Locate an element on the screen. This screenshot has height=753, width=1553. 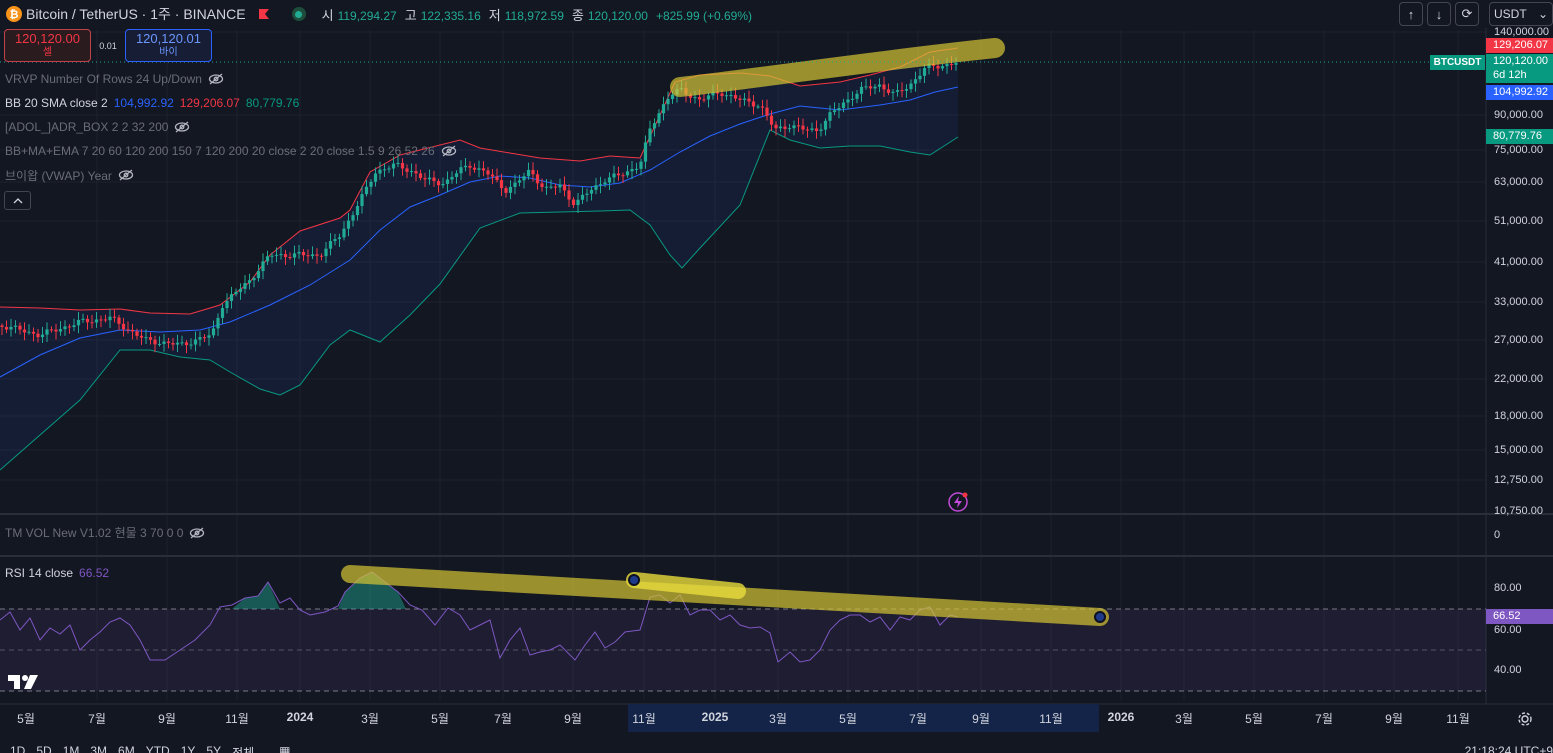
rsi-anchor-start is located at coordinates (634, 580).